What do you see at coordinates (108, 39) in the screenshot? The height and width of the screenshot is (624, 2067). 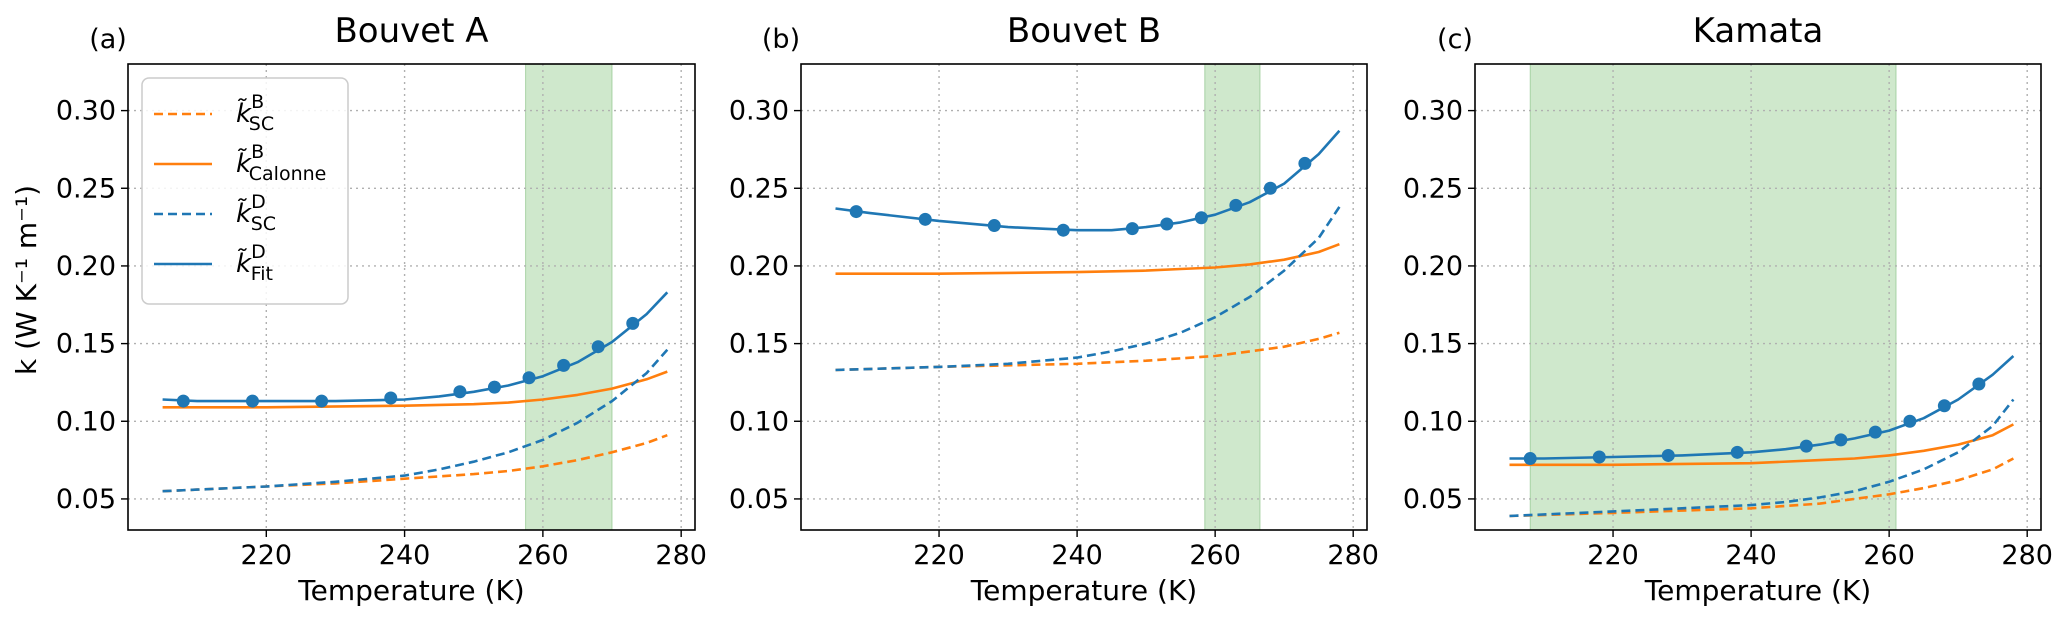 I see `panel-tag: (a)` at bounding box center [108, 39].